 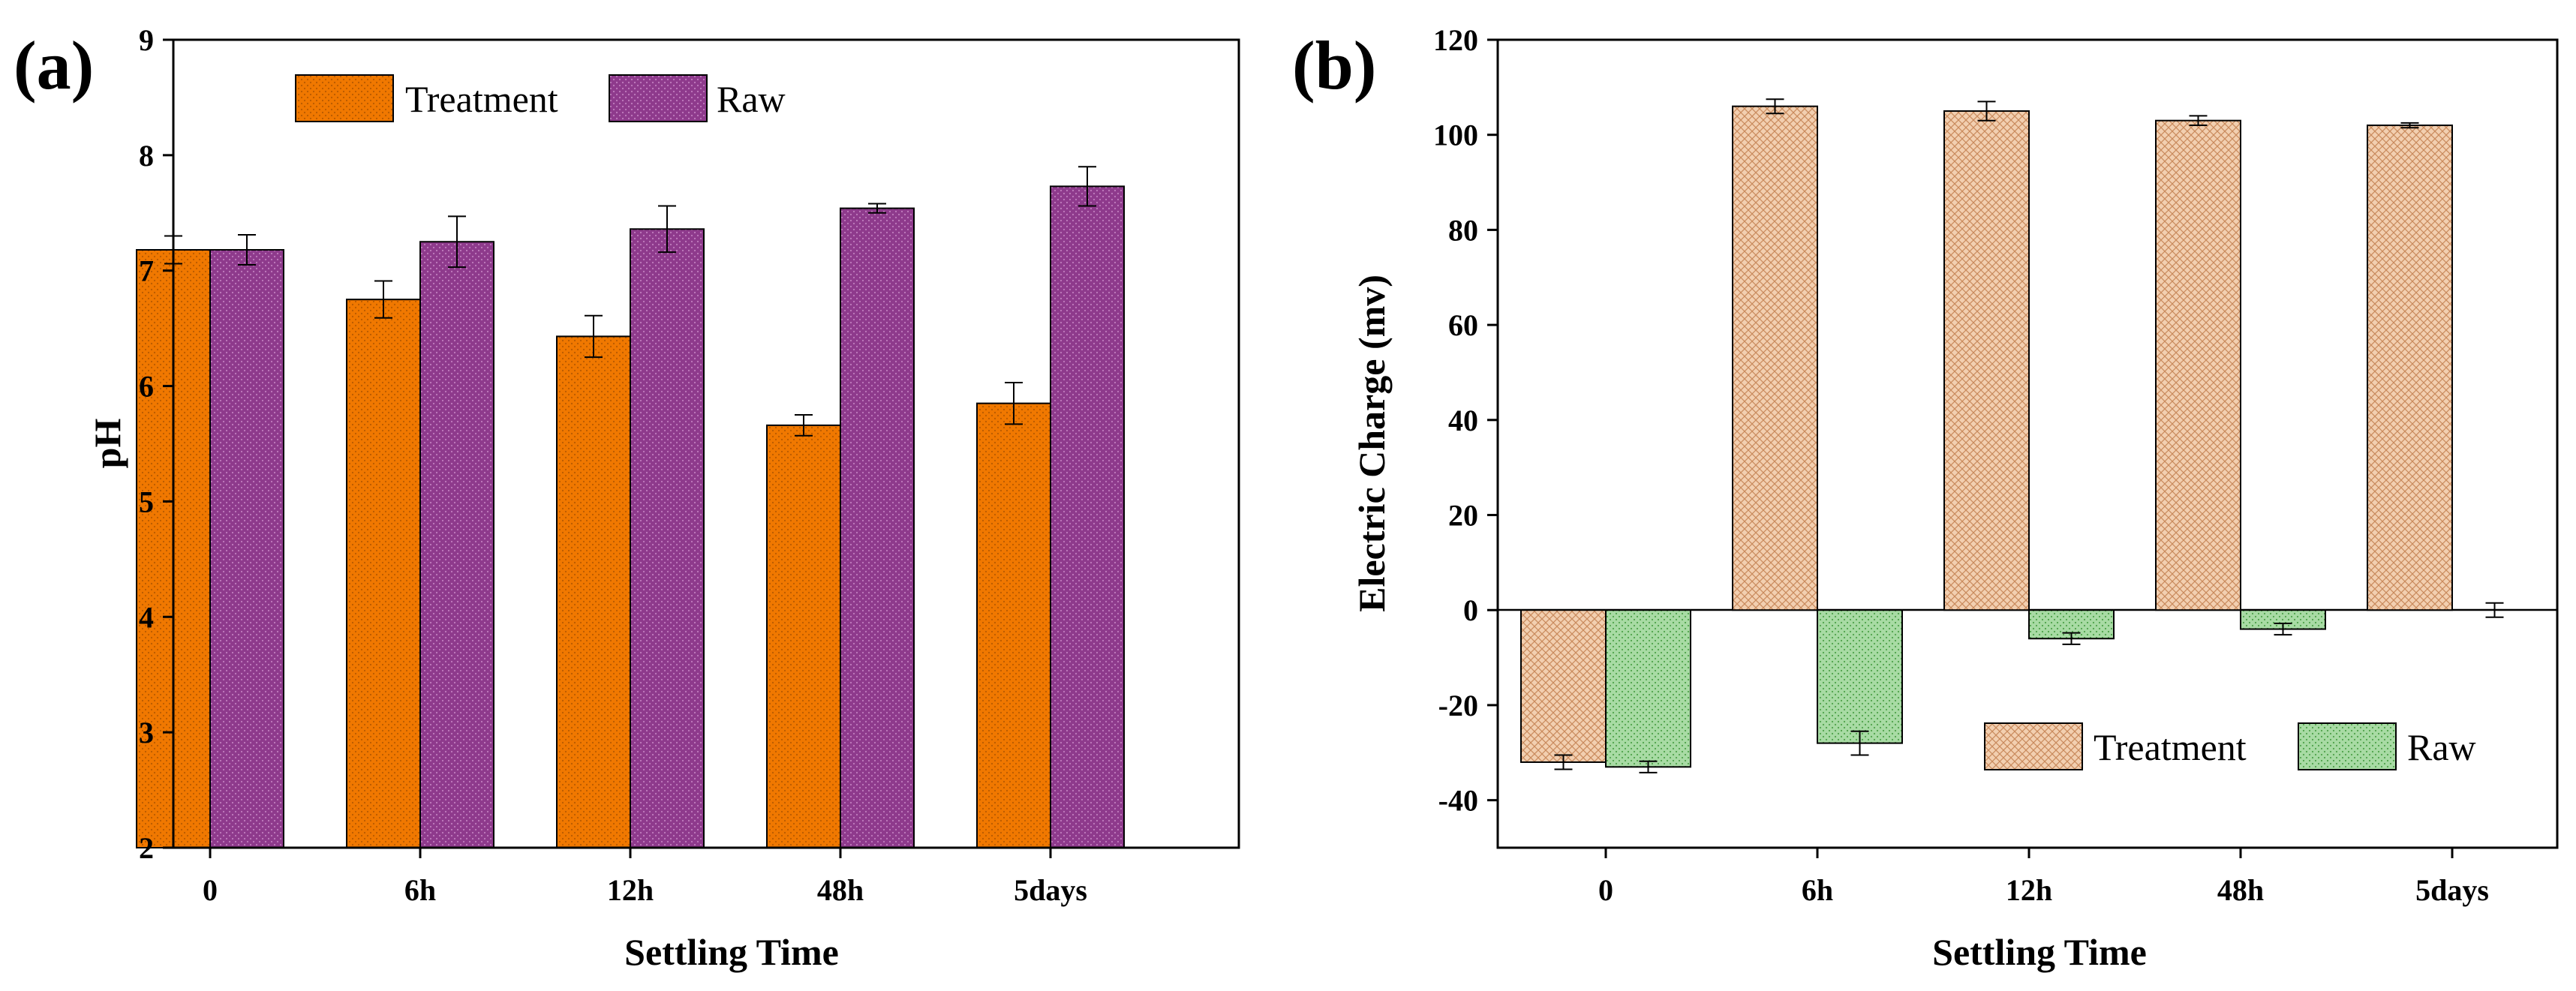 What do you see at coordinates (2409, 125) in the screenshot?
I see `error-bar-b-treatment-5days` at bounding box center [2409, 125].